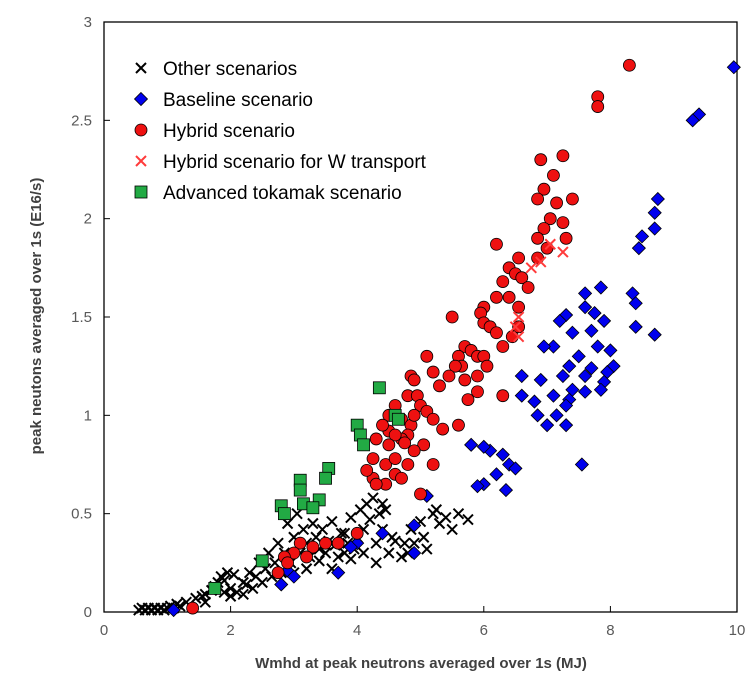 This screenshot has height=689, width=748. Describe the element at coordinates (230, 630) in the screenshot. I see `x-tick-label: 2` at that location.